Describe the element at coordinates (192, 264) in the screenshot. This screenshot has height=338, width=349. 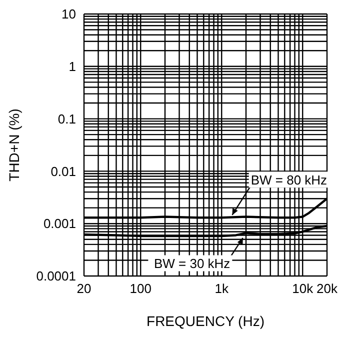
I see `annotation: BW = 30 kHz` at that location.